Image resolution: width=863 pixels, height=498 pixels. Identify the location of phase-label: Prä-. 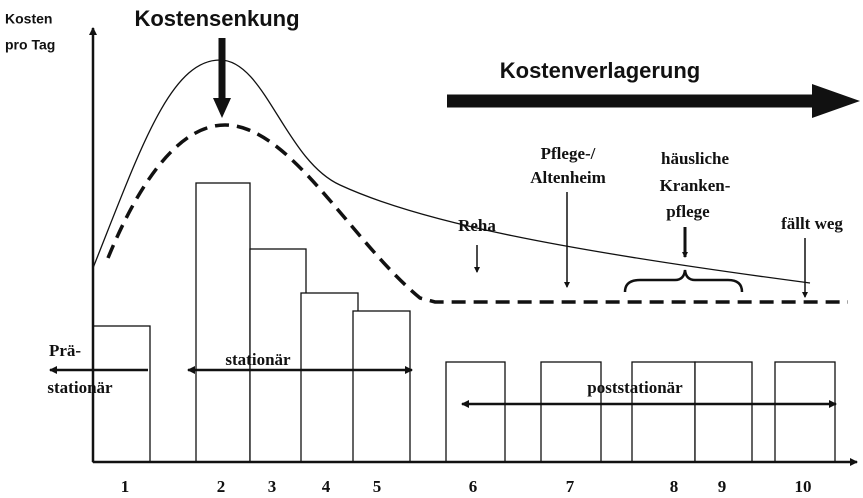
(65, 350).